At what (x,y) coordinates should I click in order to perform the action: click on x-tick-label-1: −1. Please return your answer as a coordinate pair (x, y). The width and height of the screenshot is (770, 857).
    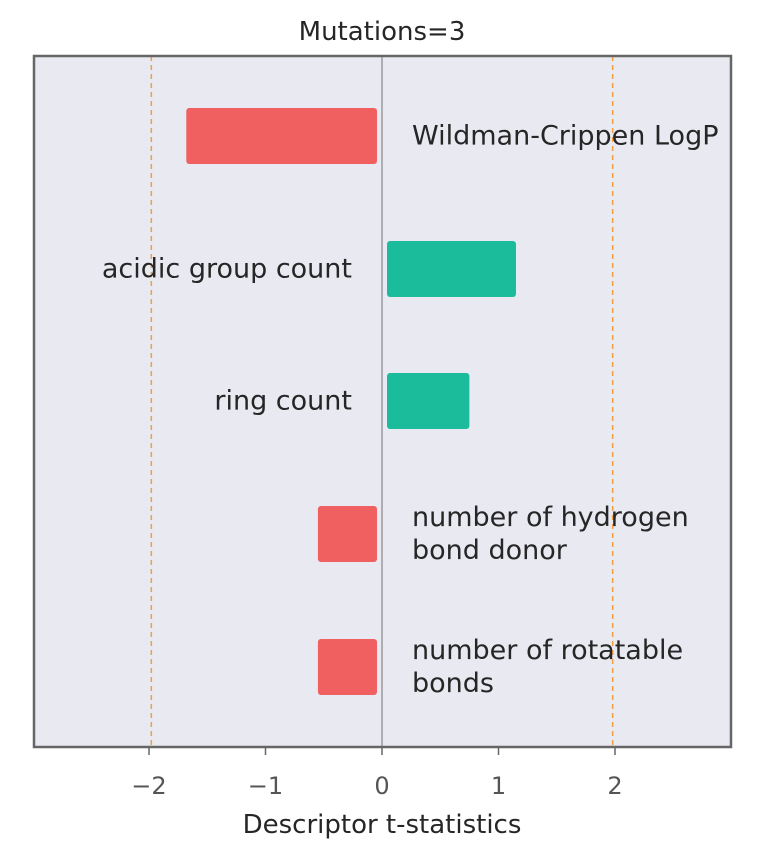
    Looking at the image, I should click on (265, 786).